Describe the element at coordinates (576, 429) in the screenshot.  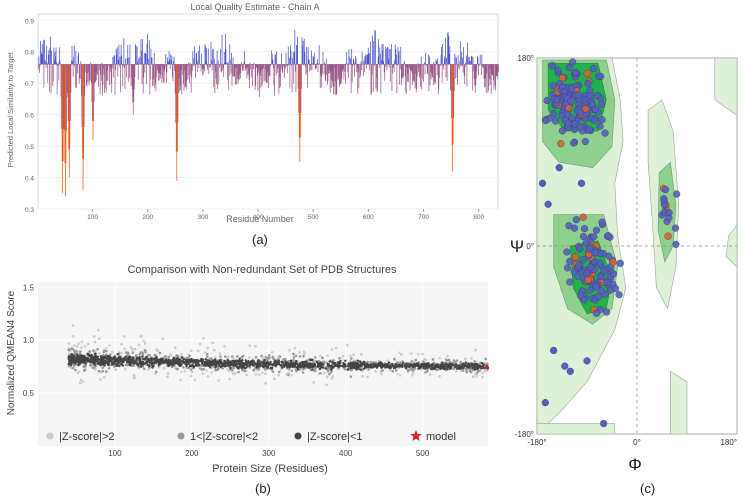
I see `allowed-region` at that location.